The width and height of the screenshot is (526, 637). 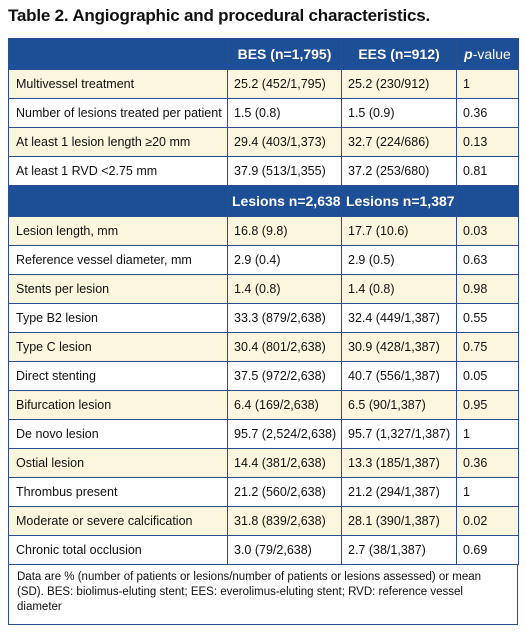 I want to click on bes-value: 31.8 (839/2,638), so click(x=284, y=521).